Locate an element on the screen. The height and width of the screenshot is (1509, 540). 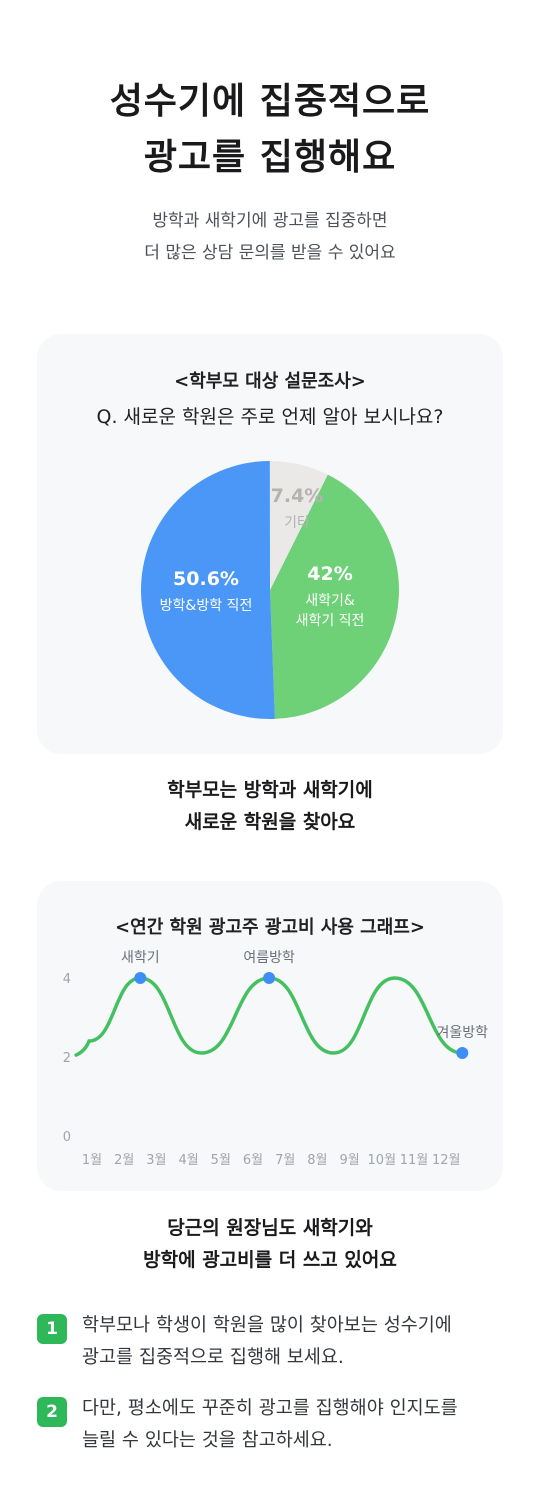
y-tick-label: 0 is located at coordinates (67, 1137).